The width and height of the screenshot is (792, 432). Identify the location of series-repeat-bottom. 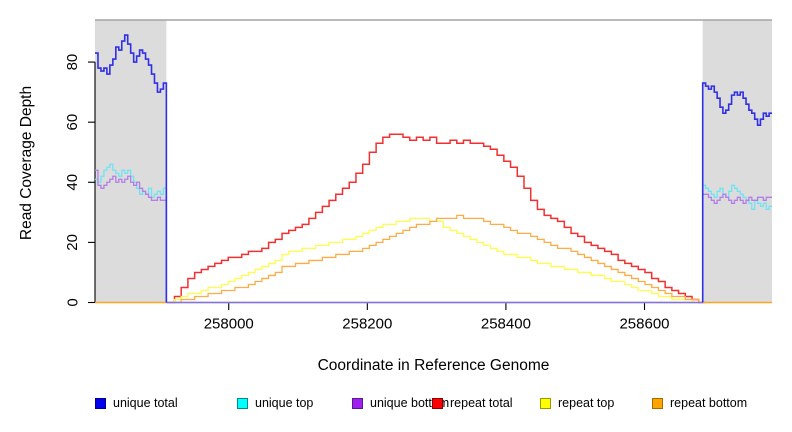
(436, 259).